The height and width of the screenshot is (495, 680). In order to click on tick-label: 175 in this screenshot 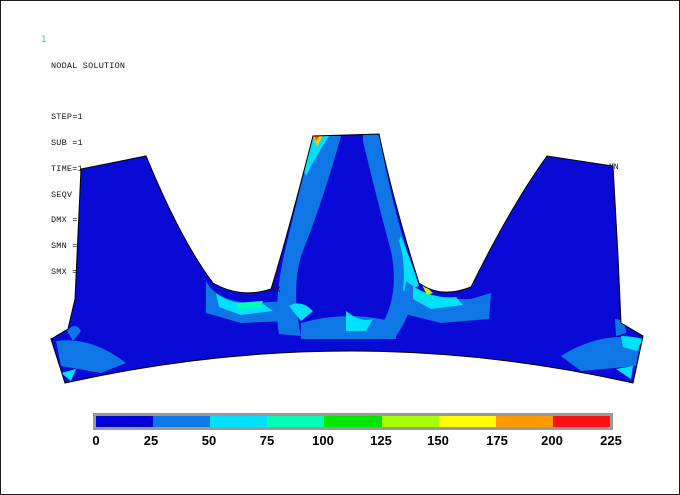, I will do `click(497, 440)`.